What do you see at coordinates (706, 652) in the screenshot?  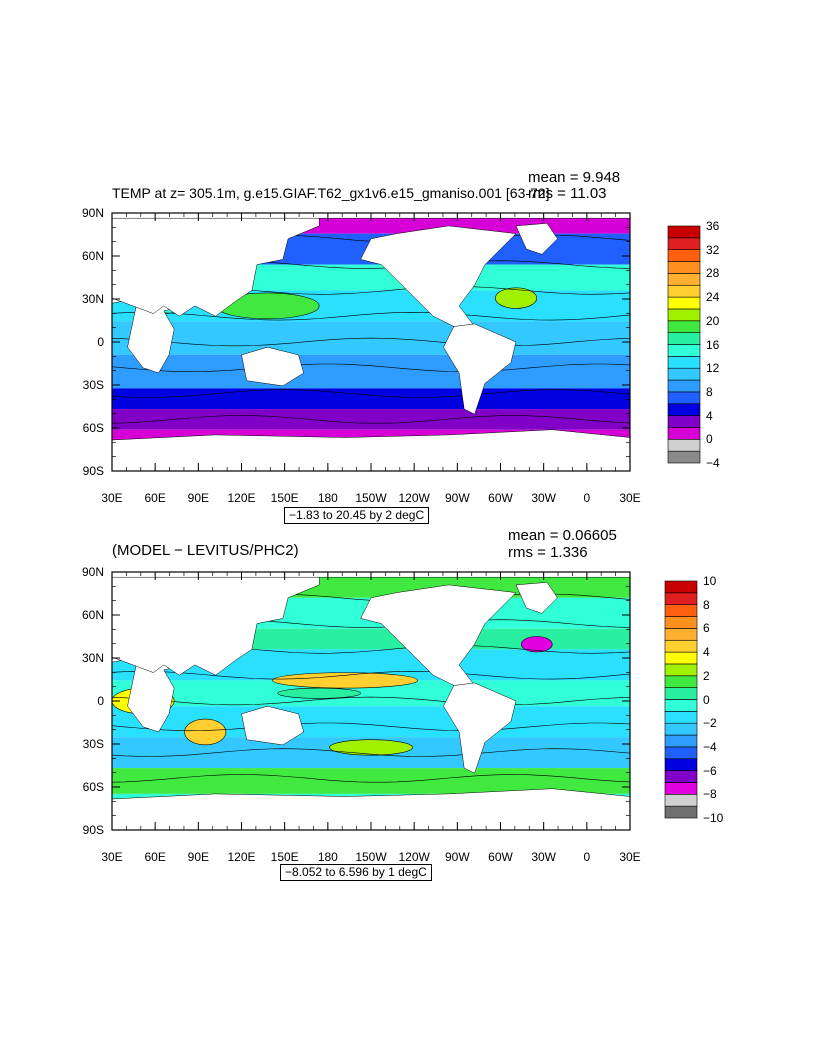 I see `colorbar-label: 4` at bounding box center [706, 652].